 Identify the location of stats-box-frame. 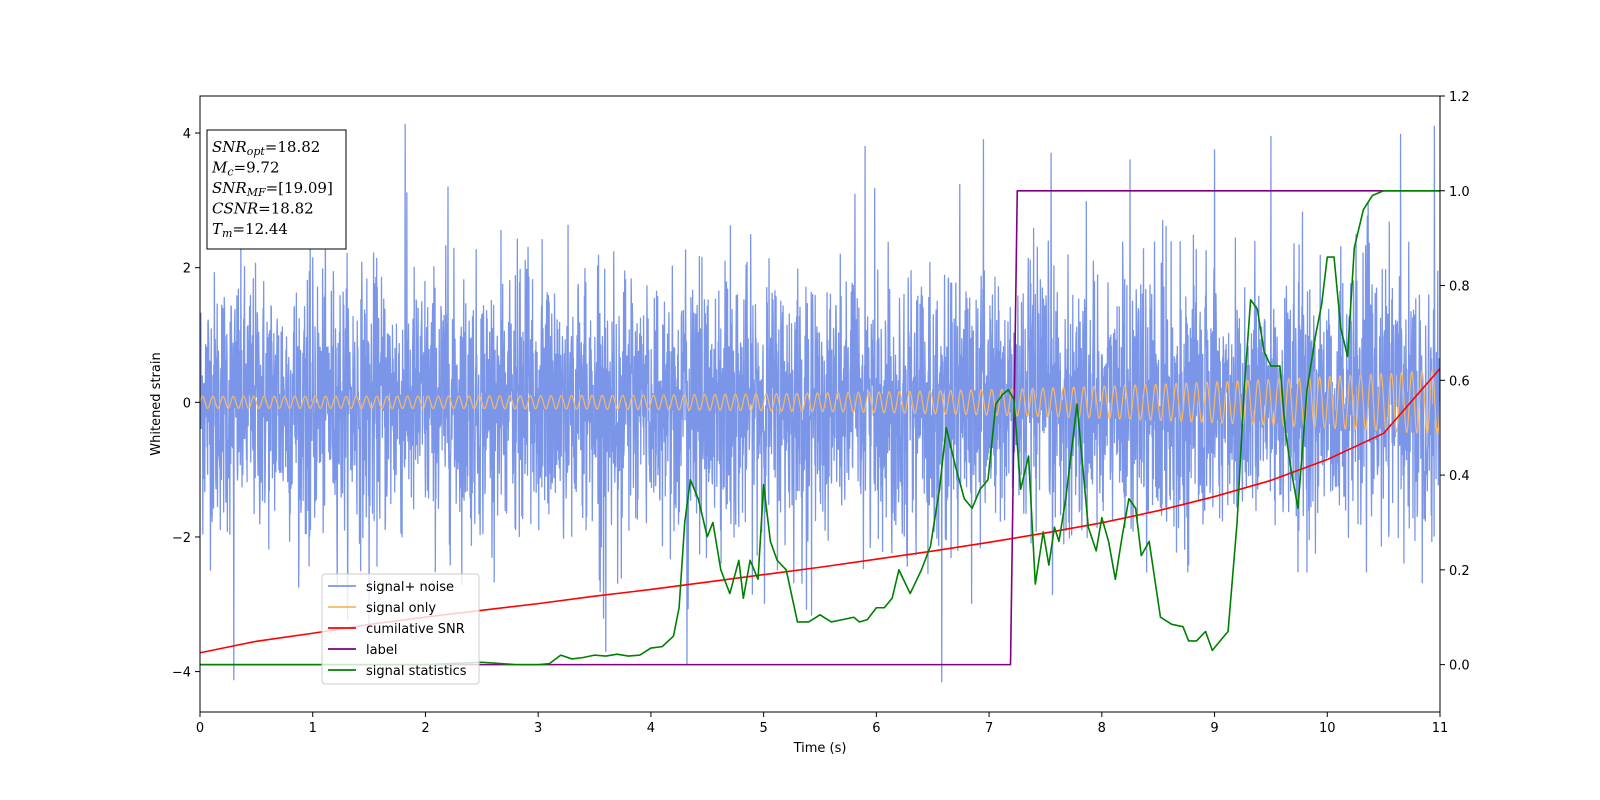
(276, 189).